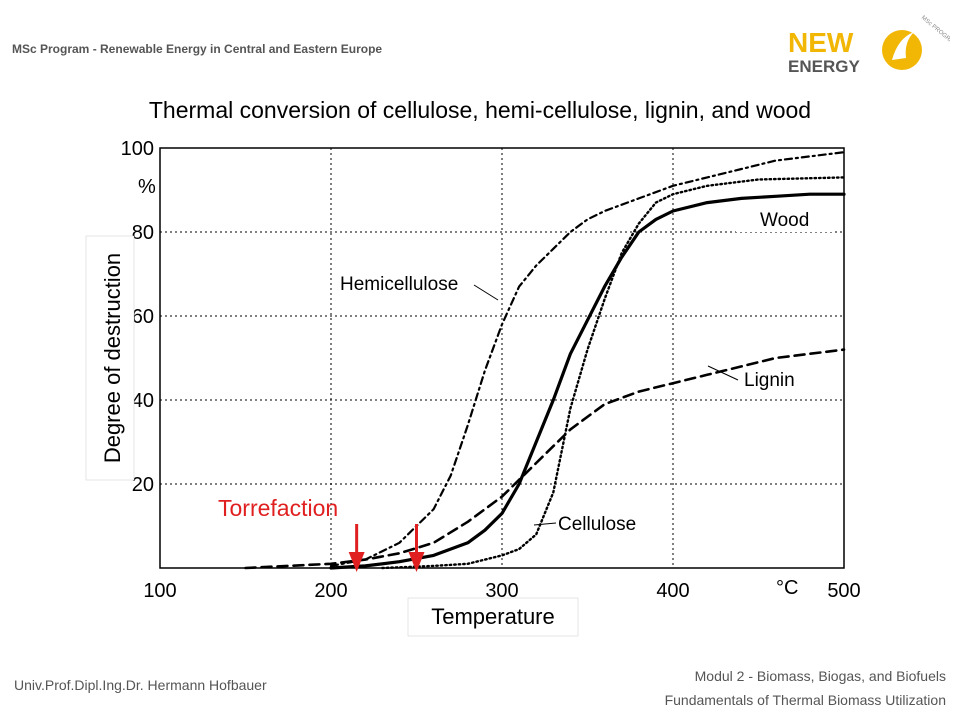 This screenshot has width=960, height=720. Describe the element at coordinates (330, 591) in the screenshot. I see `x-tick-label: 200` at that location.